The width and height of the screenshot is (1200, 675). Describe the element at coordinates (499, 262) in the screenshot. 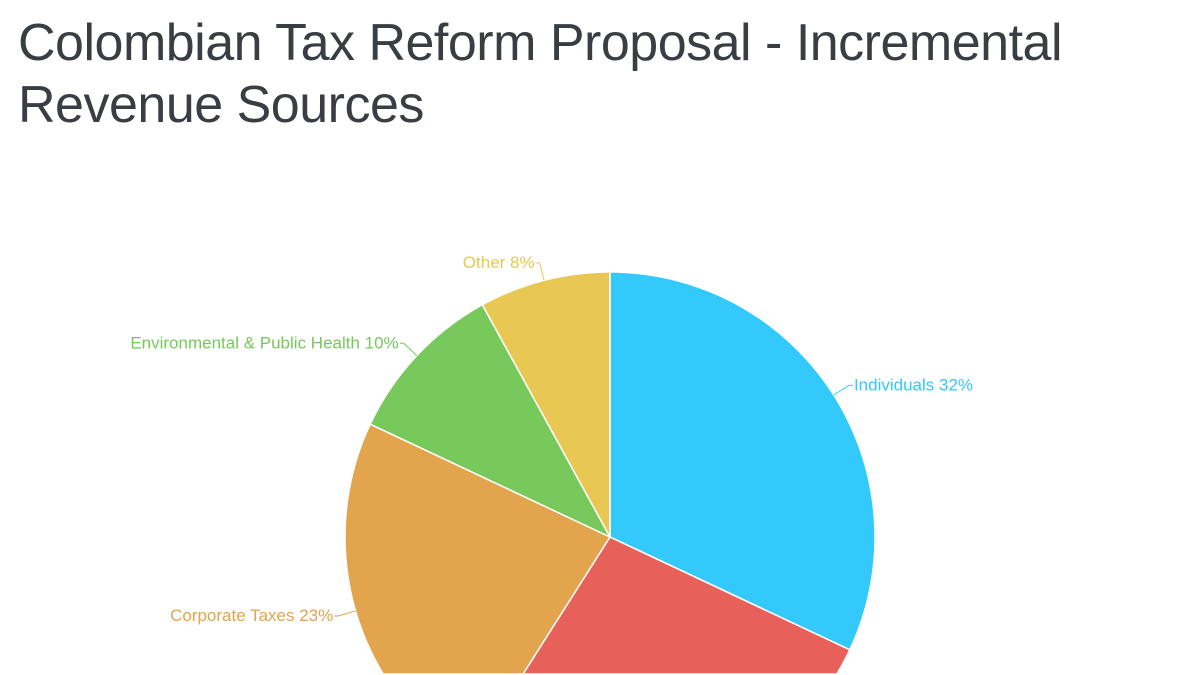

I see `slice-label: Other 8%` at that location.